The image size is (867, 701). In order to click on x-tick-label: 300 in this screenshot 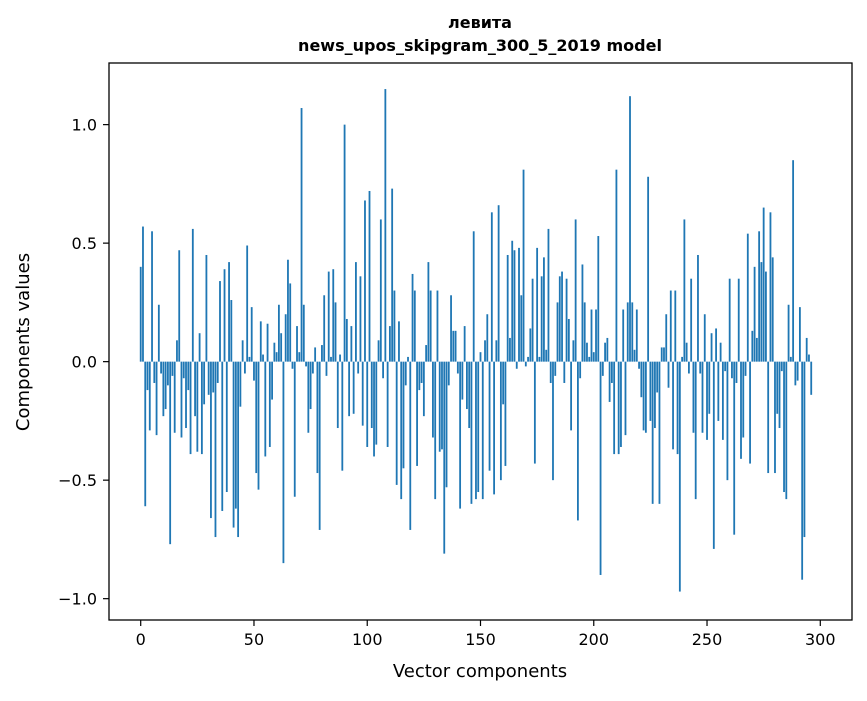, I will do `click(820, 639)`.